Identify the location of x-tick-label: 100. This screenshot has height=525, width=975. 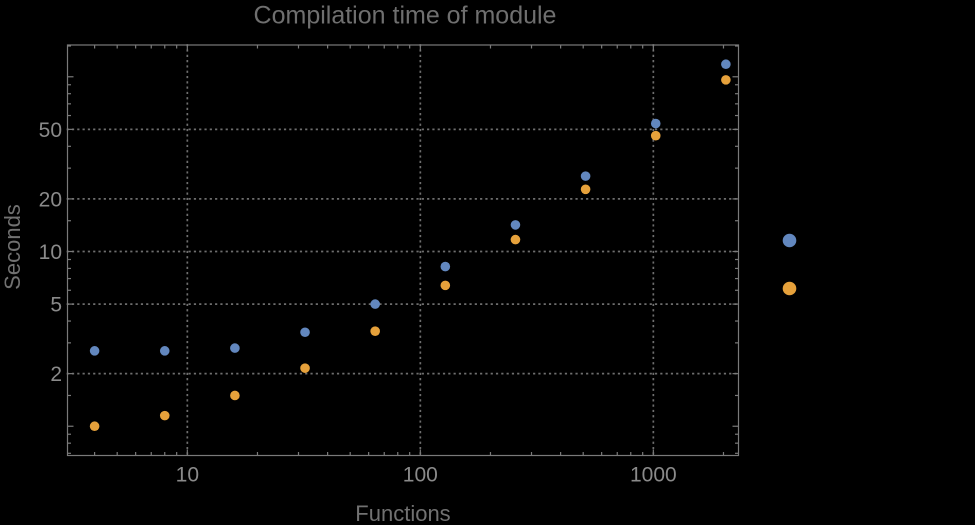
(420, 475).